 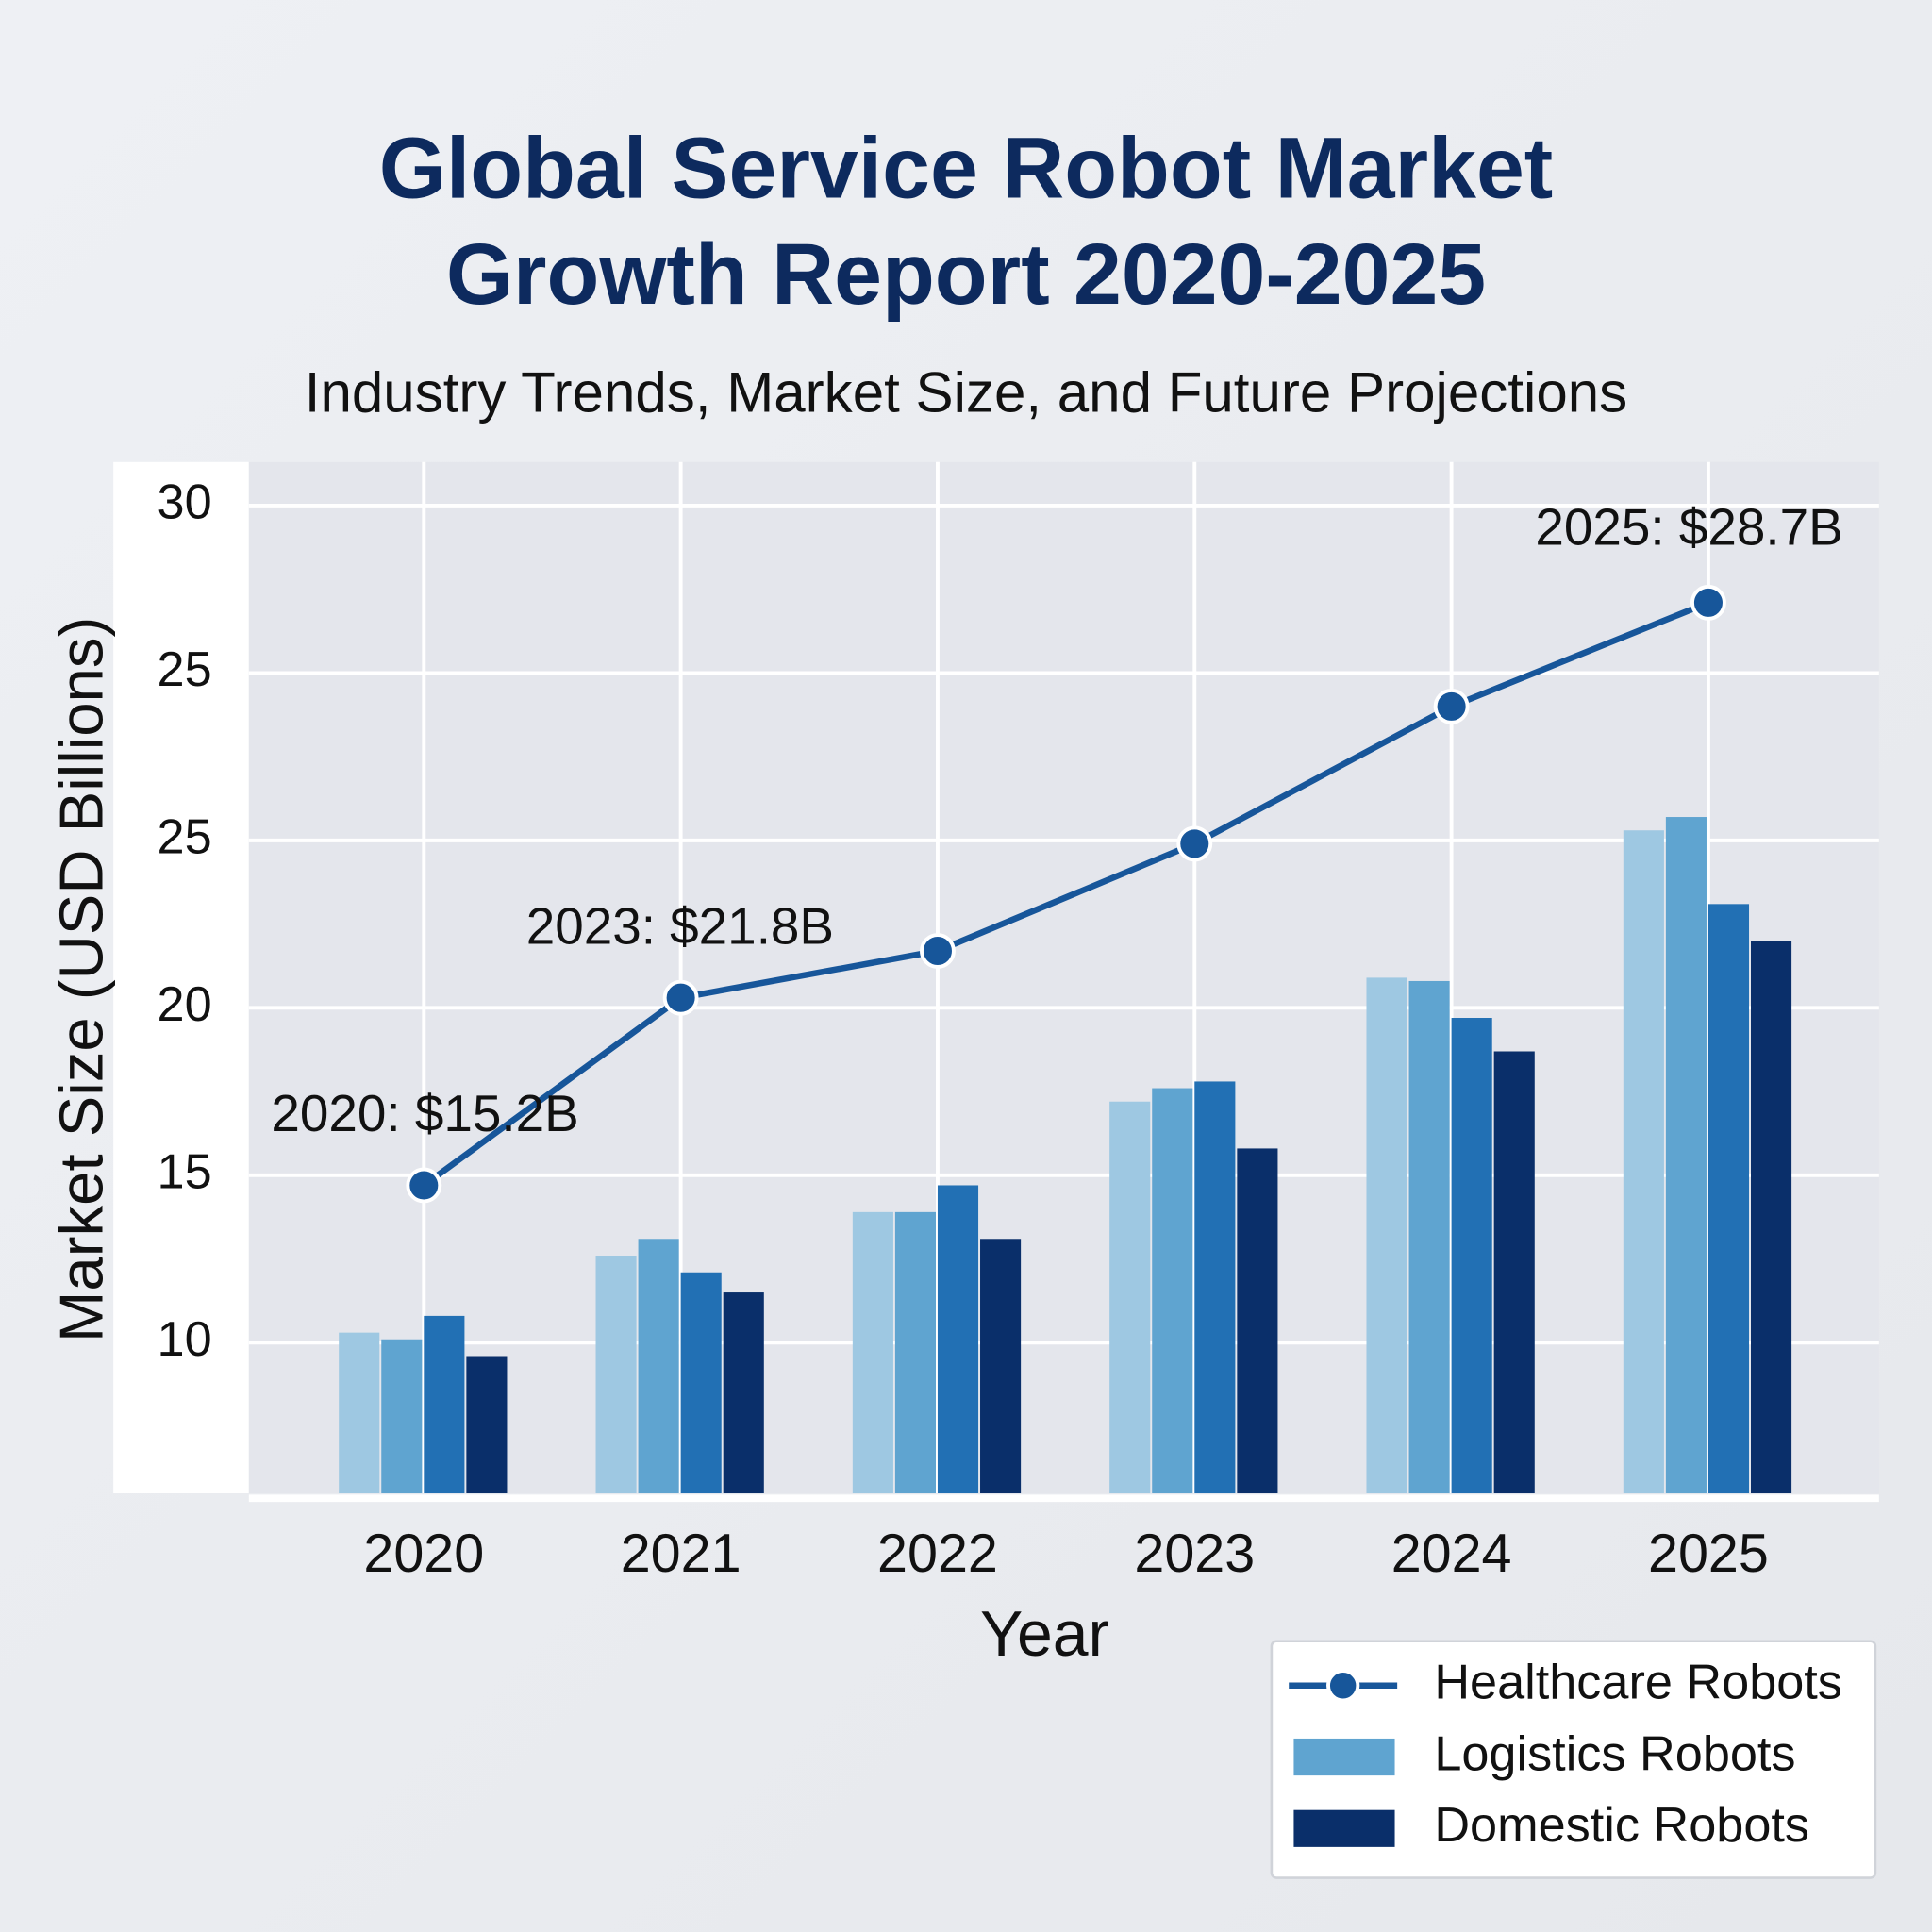 I want to click on y-axis-panel, so click(x=181, y=978).